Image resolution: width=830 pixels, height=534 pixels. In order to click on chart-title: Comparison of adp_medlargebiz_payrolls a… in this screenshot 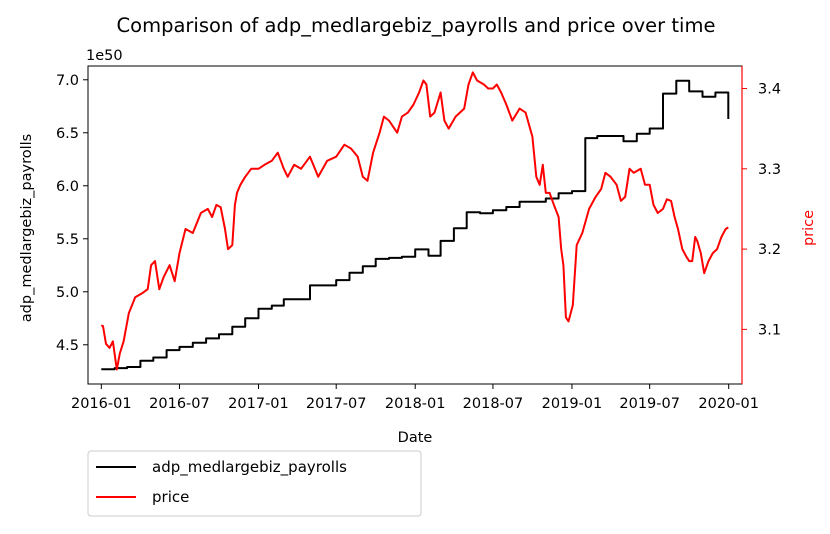, I will do `click(416, 25)`.